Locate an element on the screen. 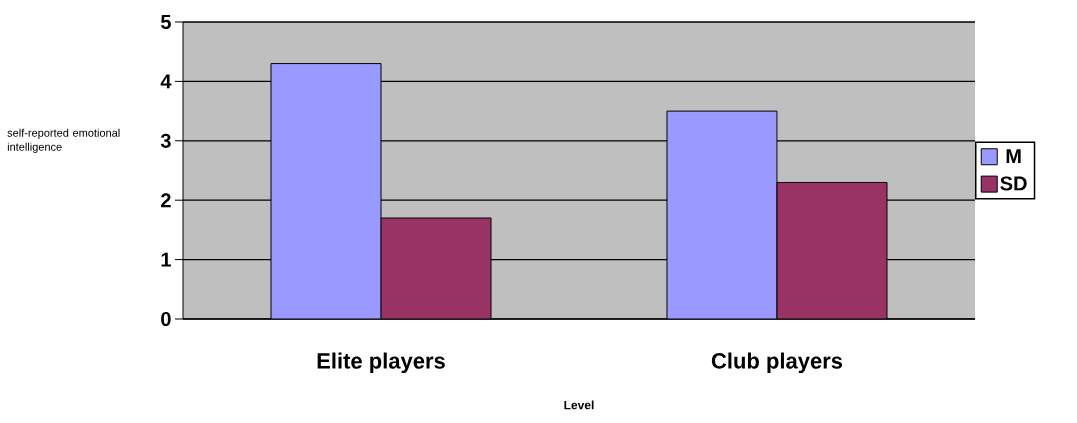 Image resolution: width=1077 pixels, height=423 pixels. x-tick-label: Club players is located at coordinates (777, 363).